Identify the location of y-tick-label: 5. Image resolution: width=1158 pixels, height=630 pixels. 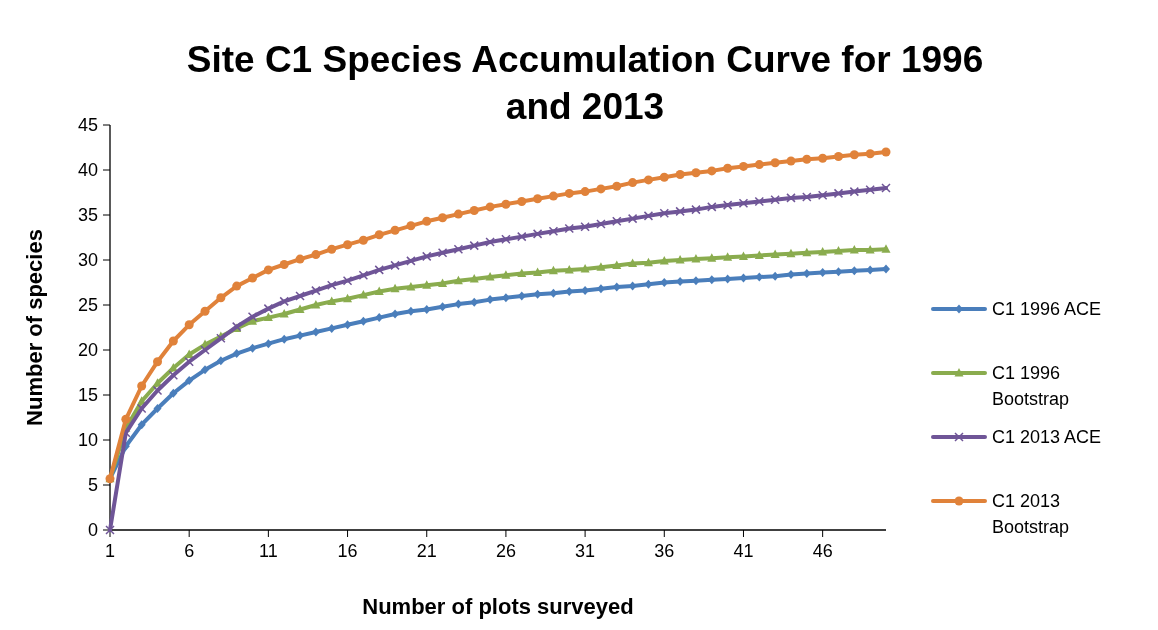
(92, 485).